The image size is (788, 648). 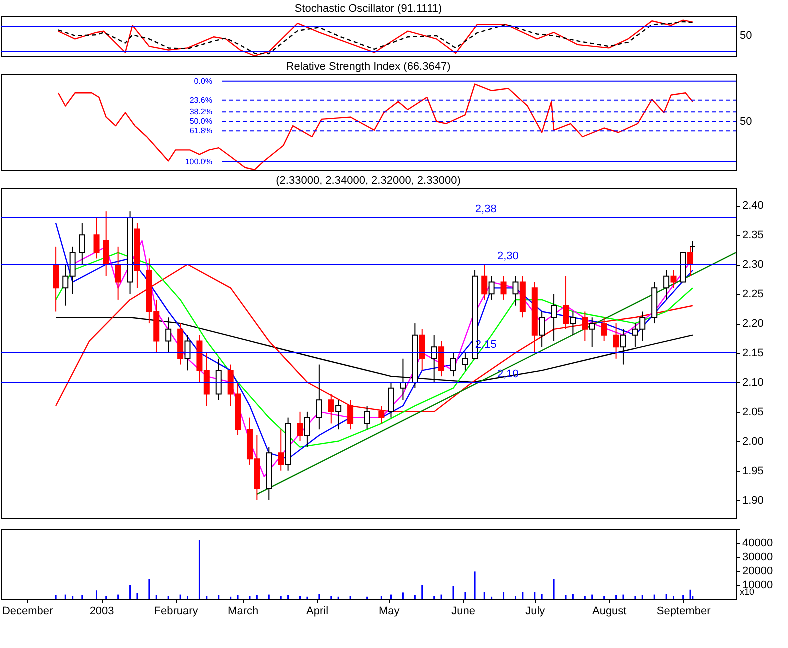 What do you see at coordinates (201, 121) in the screenshot?
I see `text: 50.0%` at bounding box center [201, 121].